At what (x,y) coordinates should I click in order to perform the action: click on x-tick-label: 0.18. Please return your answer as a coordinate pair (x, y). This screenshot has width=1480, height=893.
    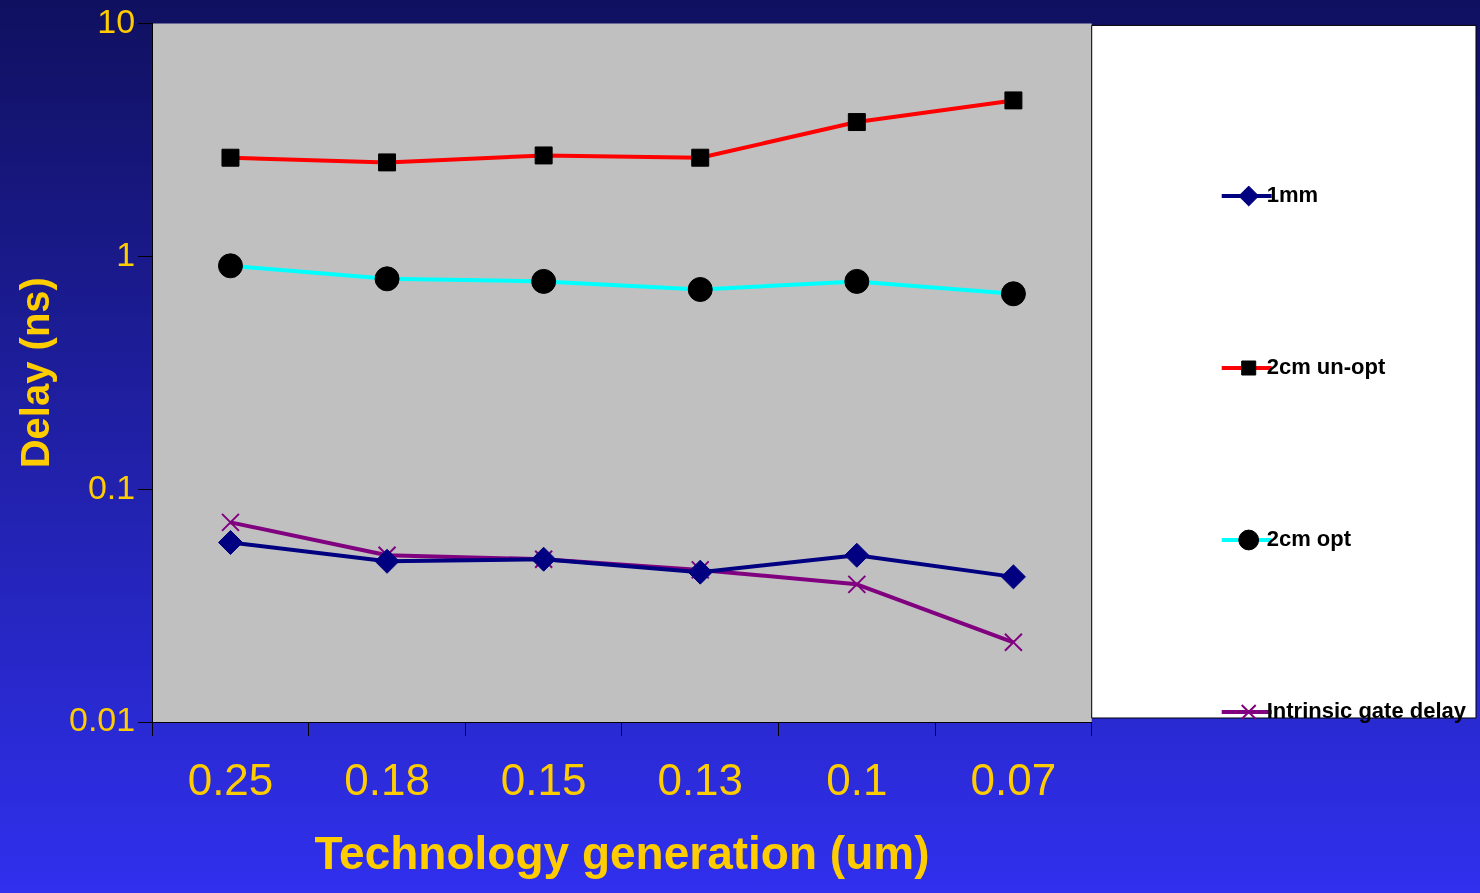
    Looking at the image, I should click on (387, 779).